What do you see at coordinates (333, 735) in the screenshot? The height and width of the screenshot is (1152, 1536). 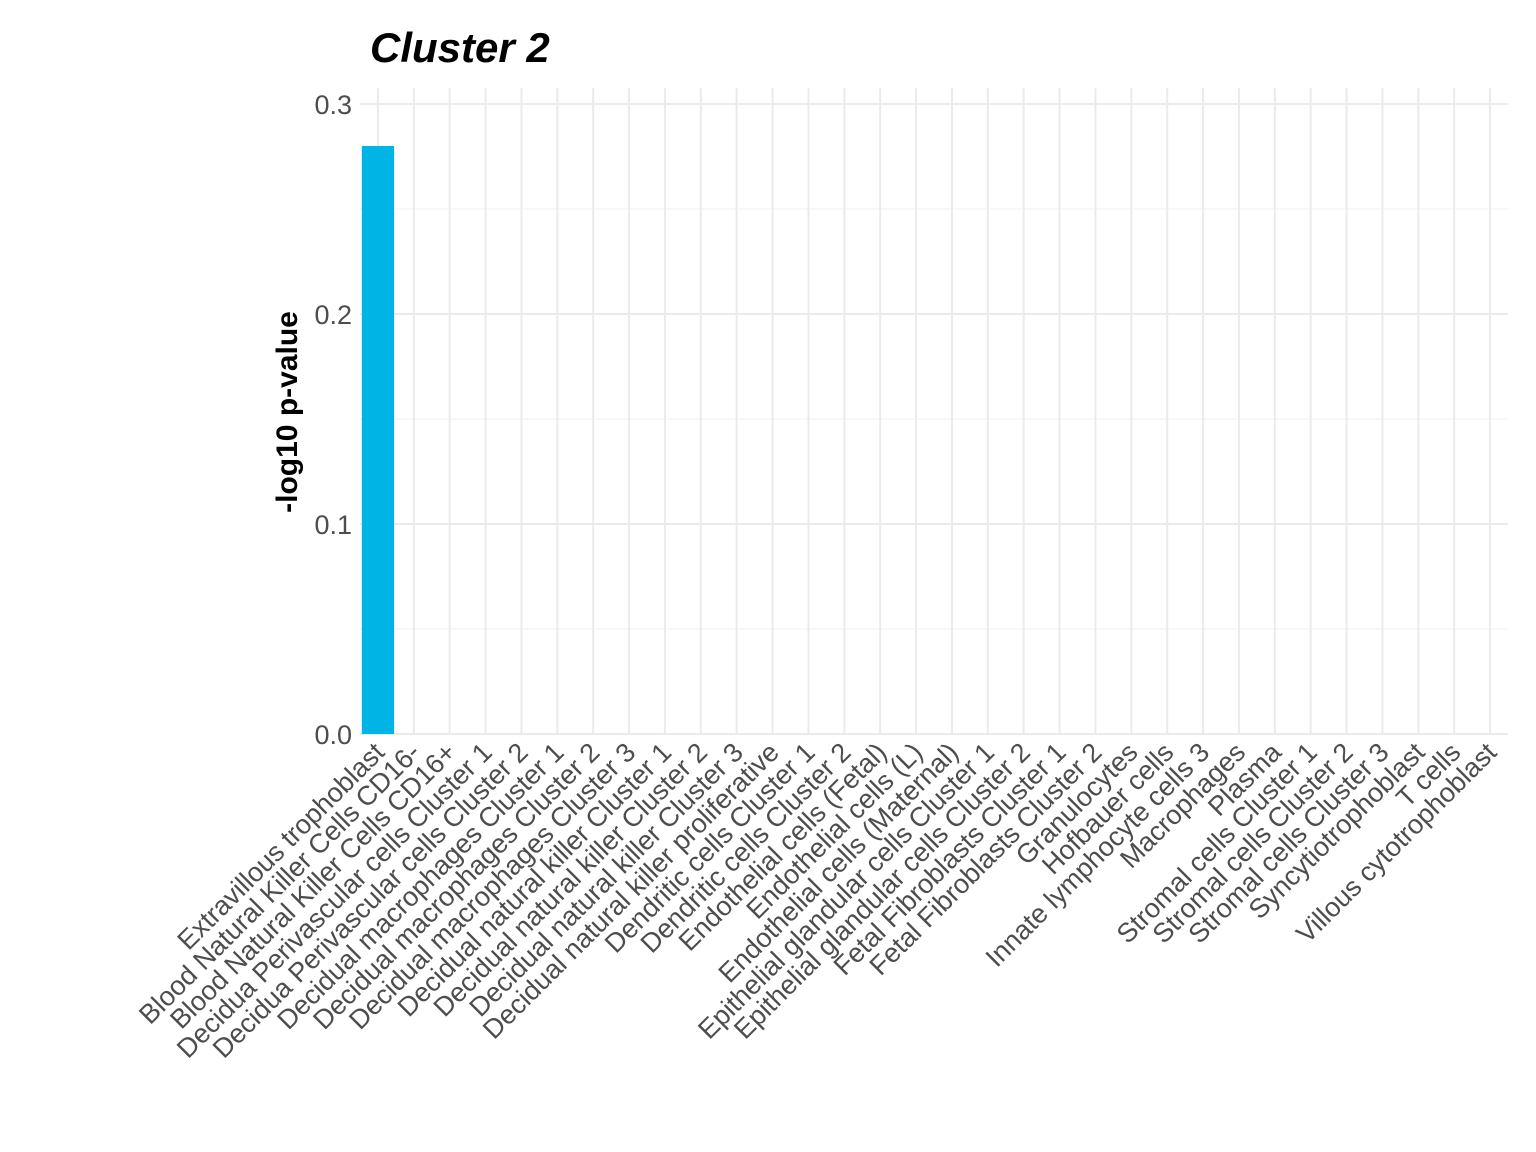 I see `y-tick-label: 0.0` at bounding box center [333, 735].